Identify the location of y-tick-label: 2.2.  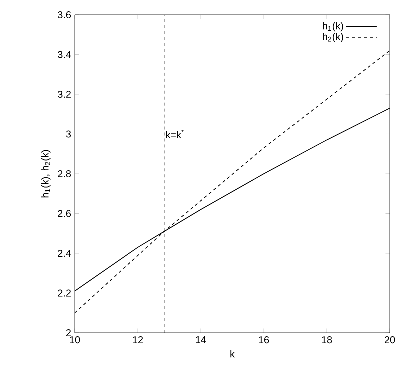
(64, 293).